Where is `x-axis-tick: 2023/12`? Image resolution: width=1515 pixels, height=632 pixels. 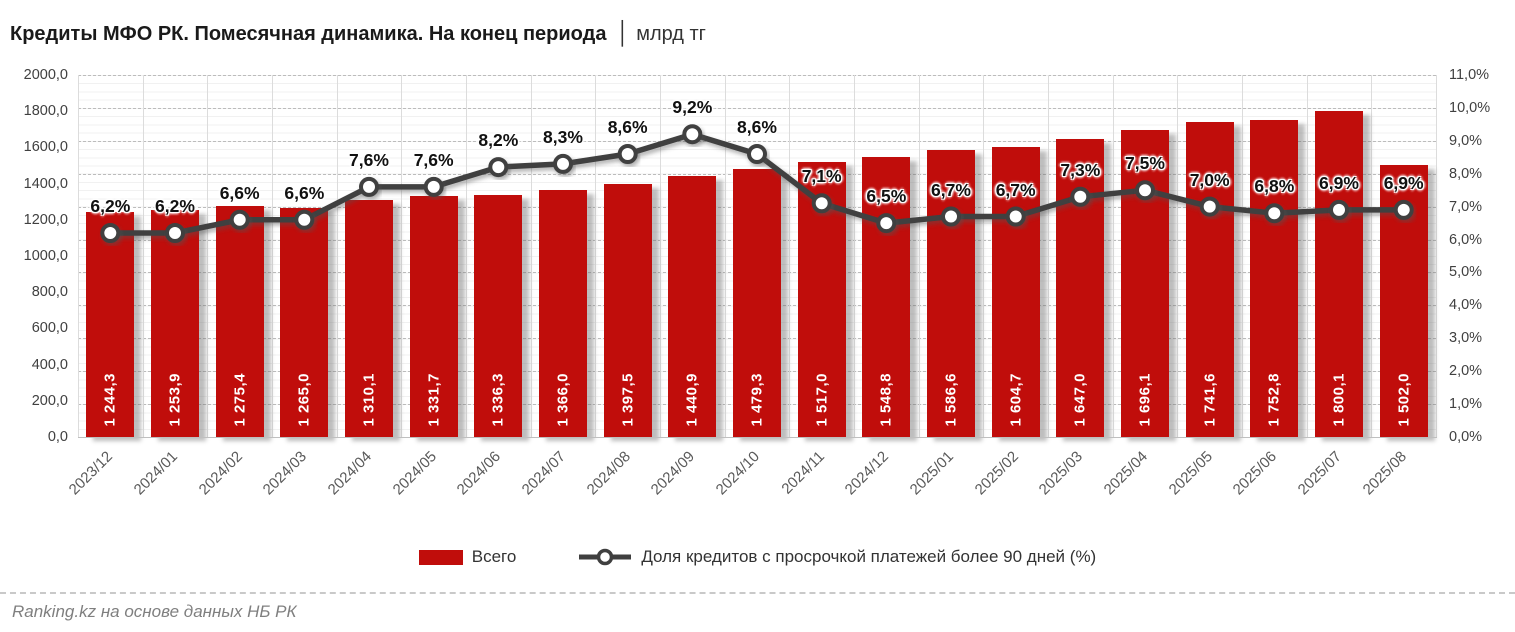 x-axis-tick: 2023/12 is located at coordinates (91, 473).